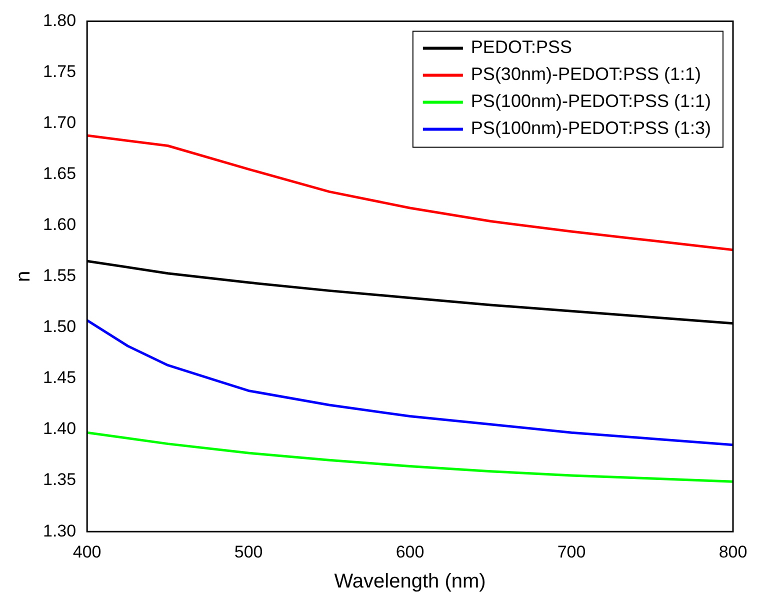  Describe the element at coordinates (410, 581) in the screenshot. I see `x-axis-title: Wavelength (nm)` at that location.